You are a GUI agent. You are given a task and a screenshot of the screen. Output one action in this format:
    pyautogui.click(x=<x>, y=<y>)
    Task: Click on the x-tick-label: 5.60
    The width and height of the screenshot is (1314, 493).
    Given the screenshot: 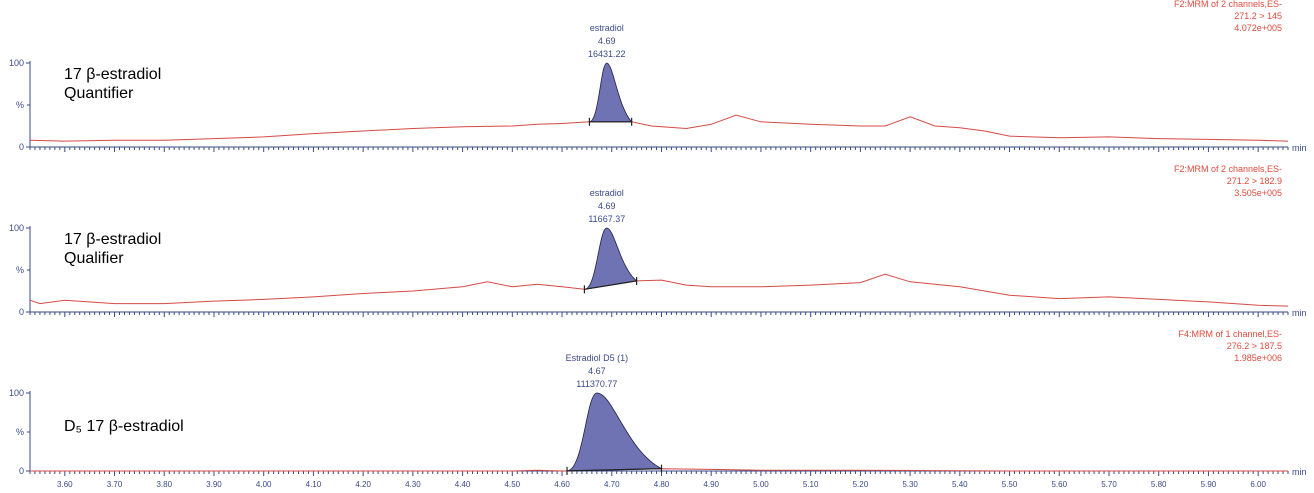 What is the action you would take?
    pyautogui.click(x=1059, y=484)
    